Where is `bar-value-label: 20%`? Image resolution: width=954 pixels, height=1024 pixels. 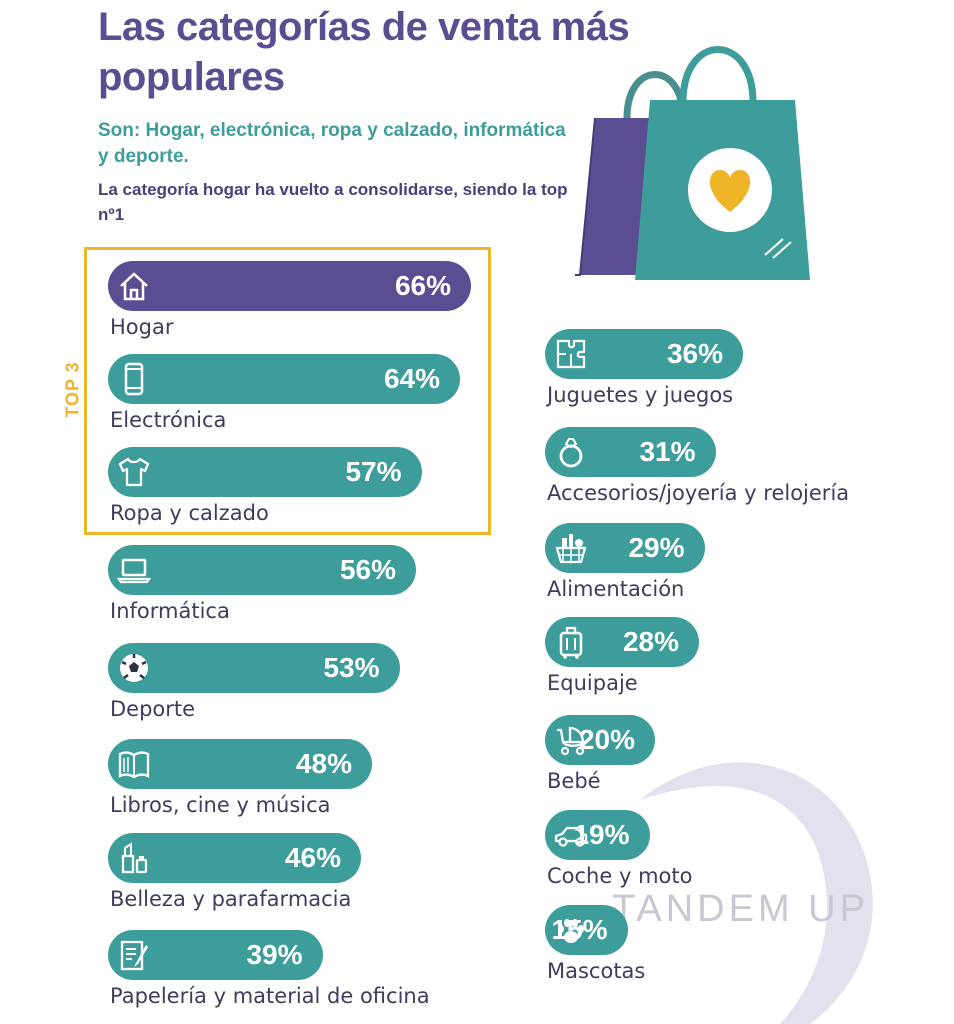 bar-value-label: 20% is located at coordinates (606, 739).